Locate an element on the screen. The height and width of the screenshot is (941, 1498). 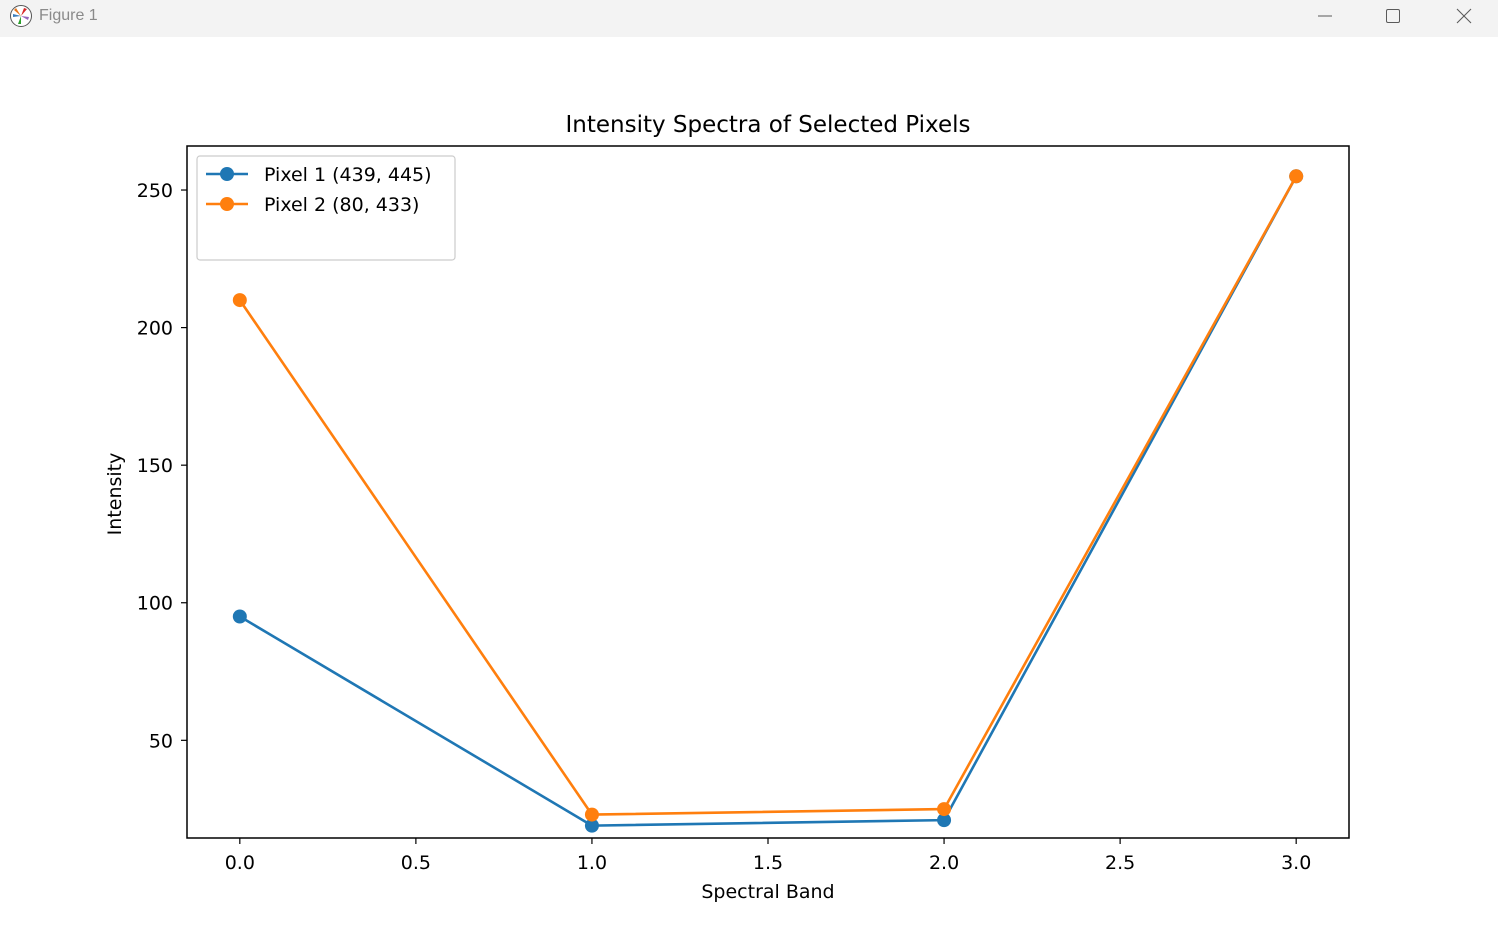
close-button is located at coordinates (1464, 16).